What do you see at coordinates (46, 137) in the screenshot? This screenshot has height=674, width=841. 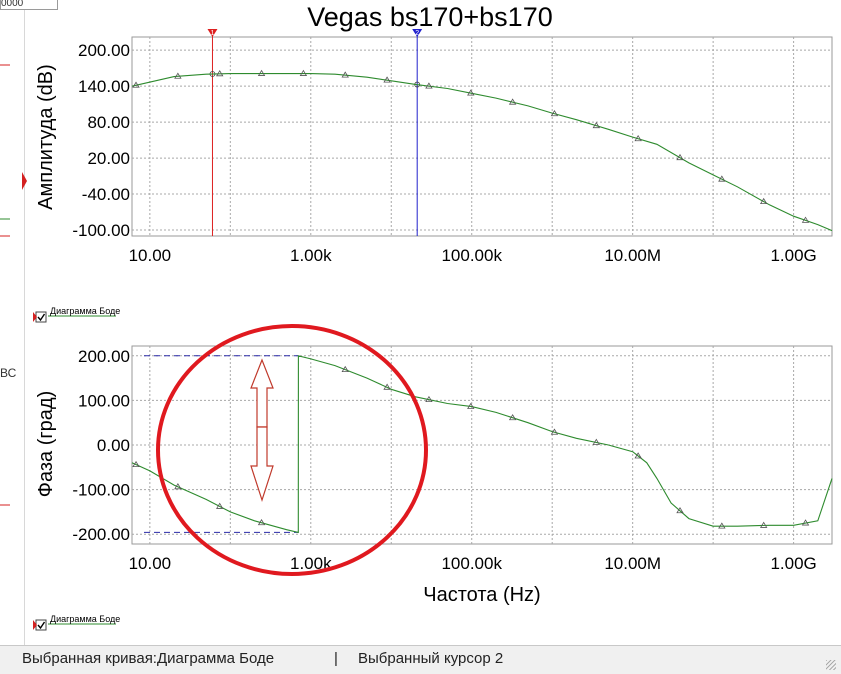 I see `amplitude-y-axis-label: Амплитуда (dB)` at bounding box center [46, 137].